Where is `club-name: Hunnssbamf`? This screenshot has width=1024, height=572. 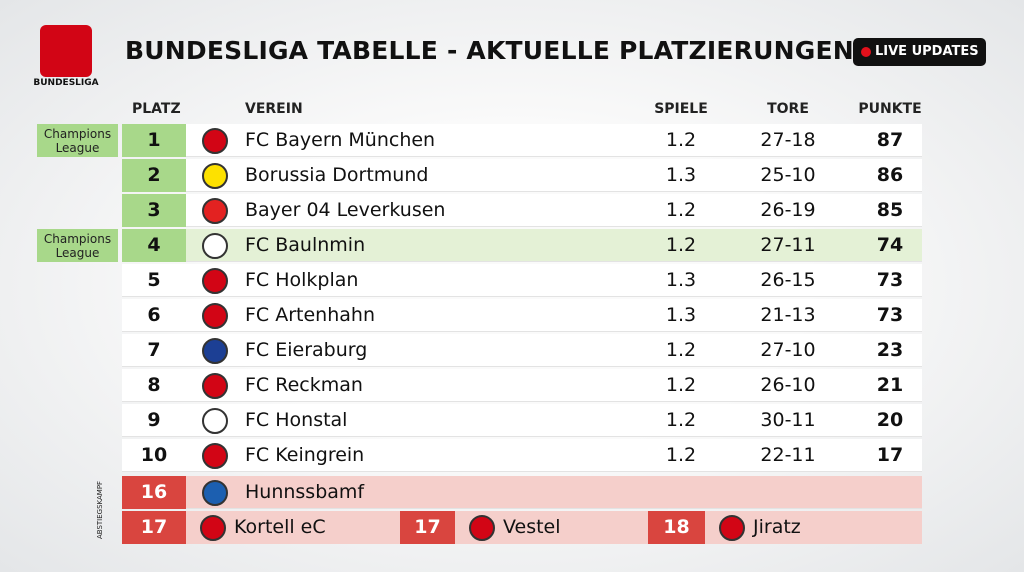
club-name: Hunnssbamf is located at coordinates (305, 492).